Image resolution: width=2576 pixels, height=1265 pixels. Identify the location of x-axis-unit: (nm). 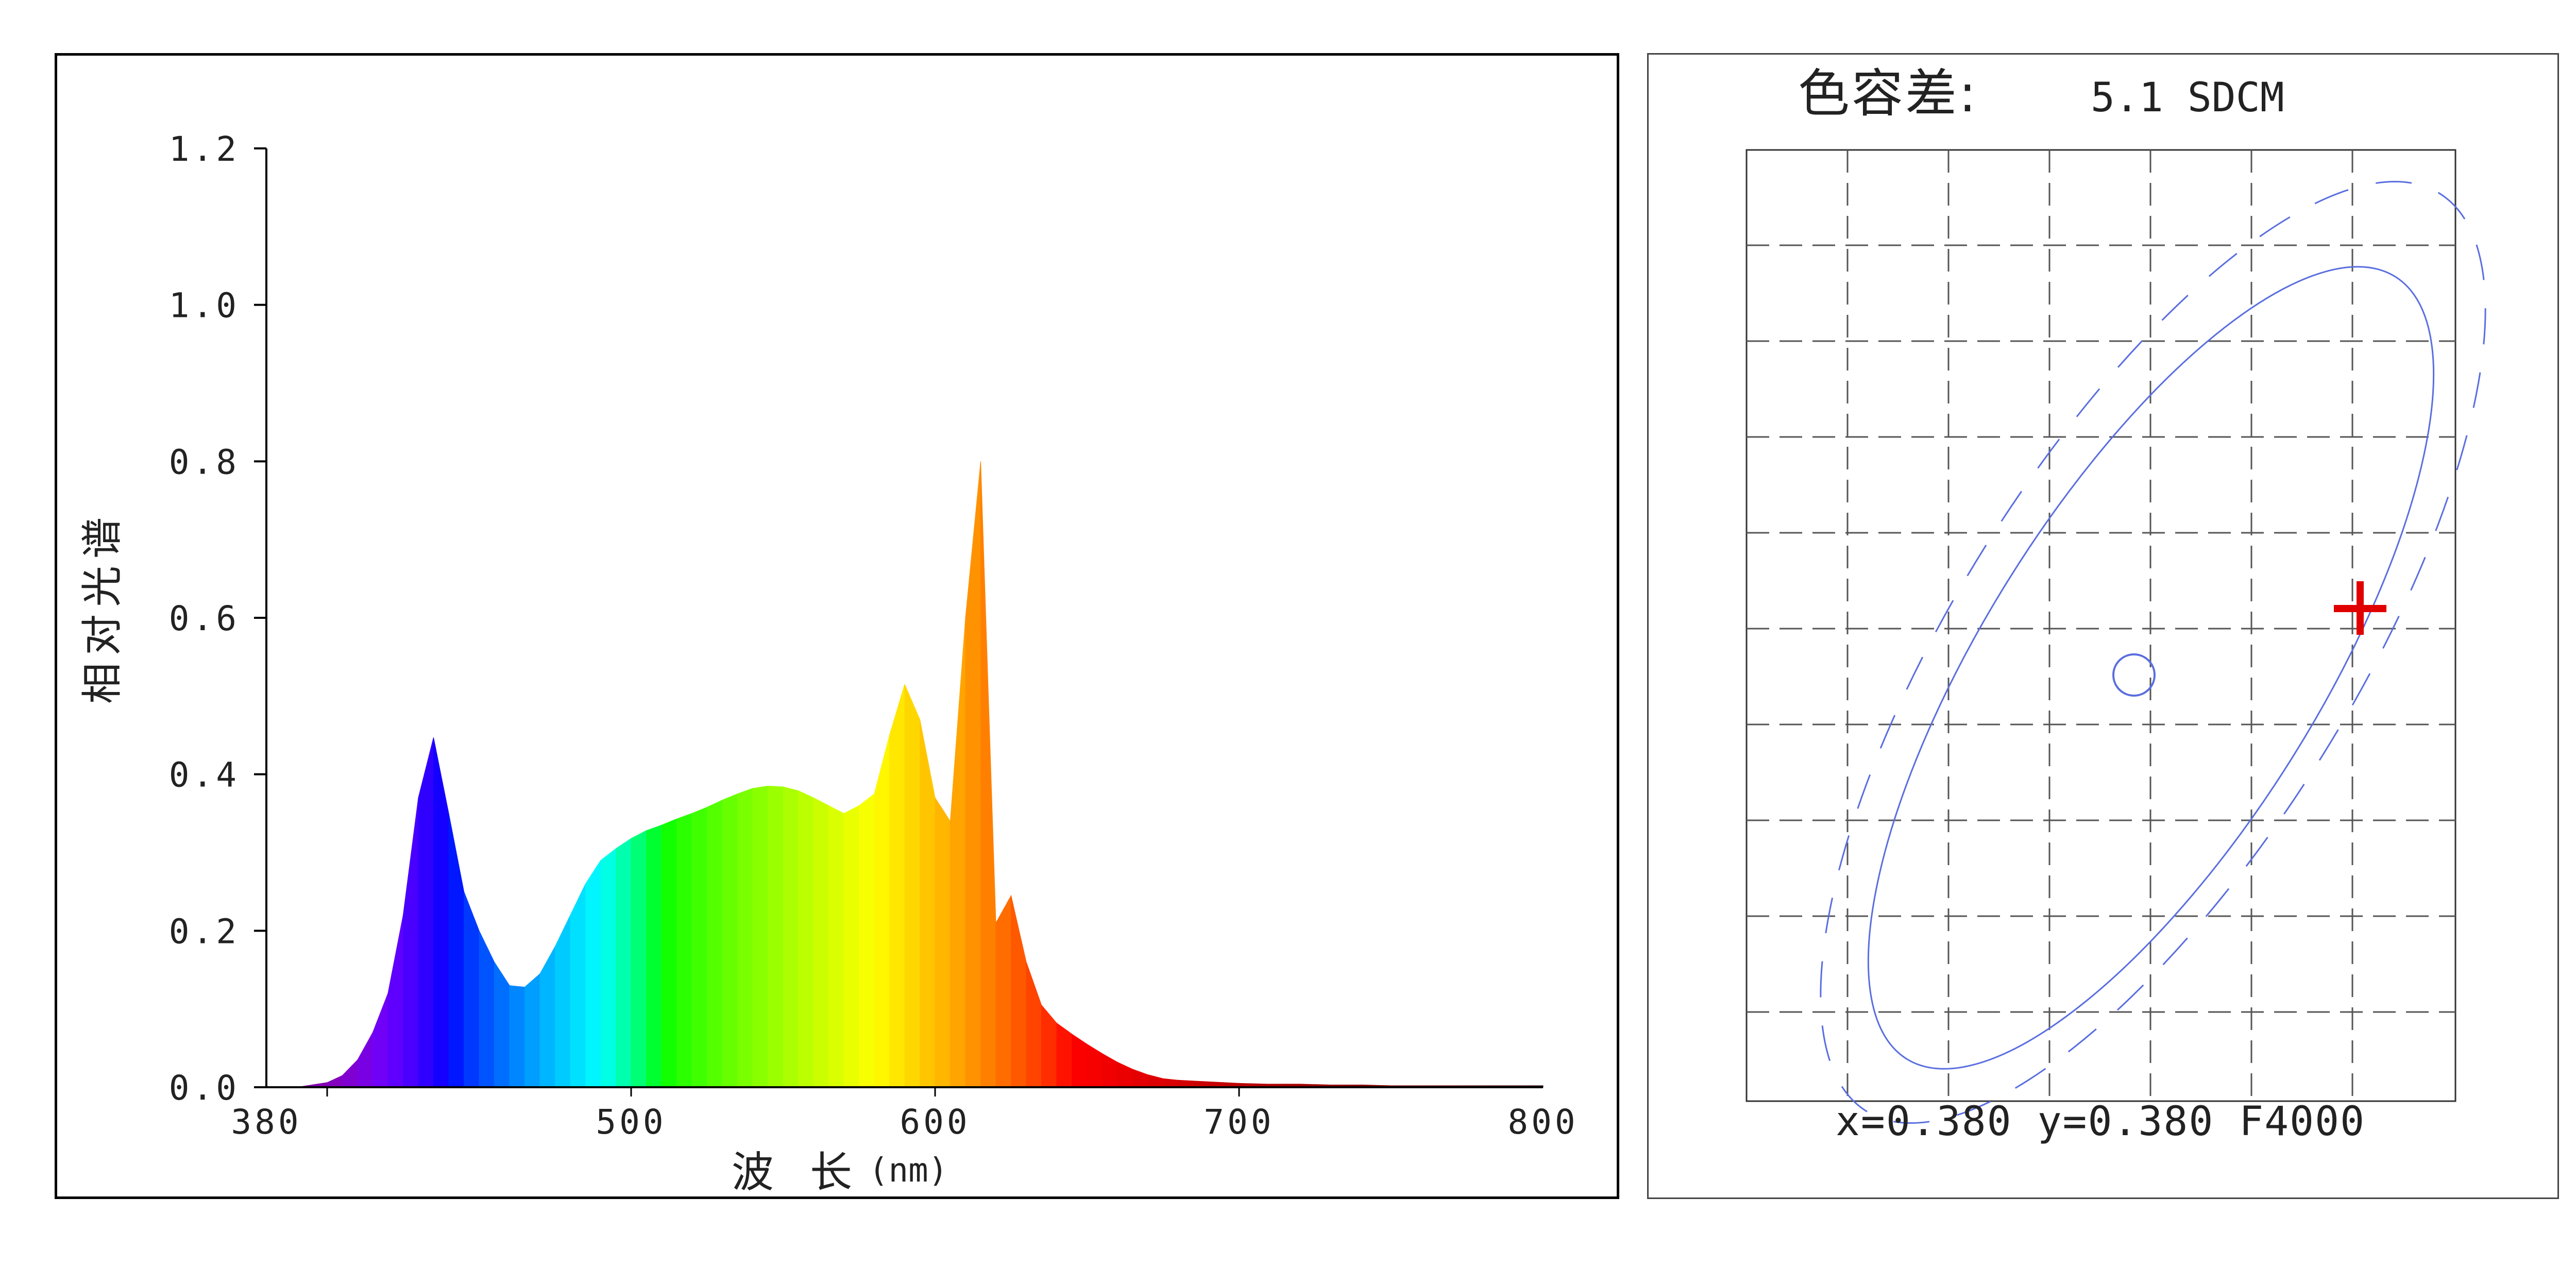
(908, 1171).